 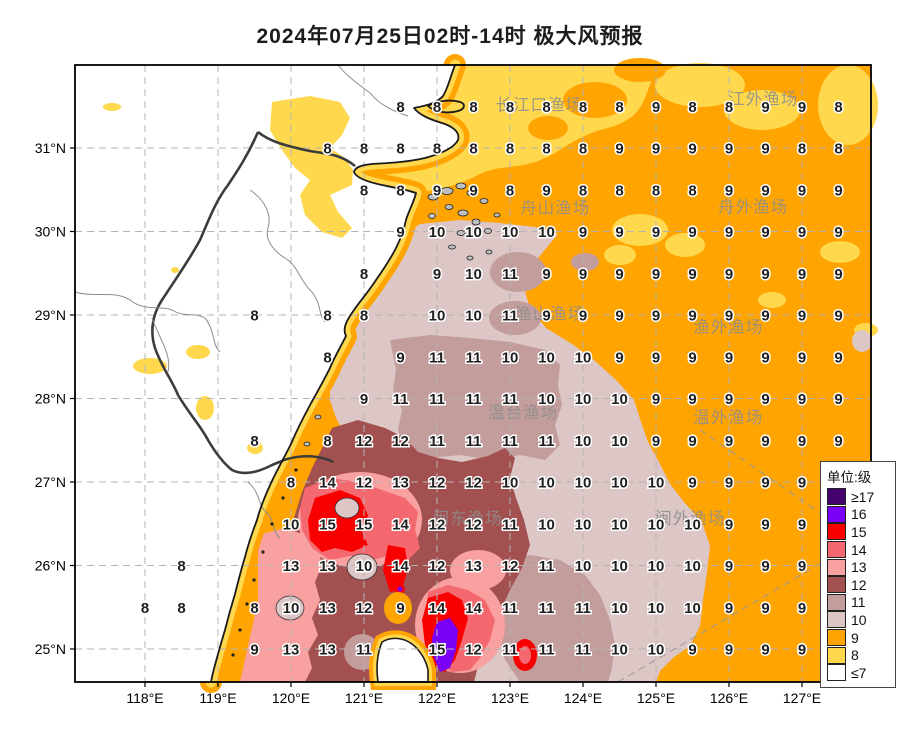 I want to click on legend-label: ≤7, so click(x=859, y=672).